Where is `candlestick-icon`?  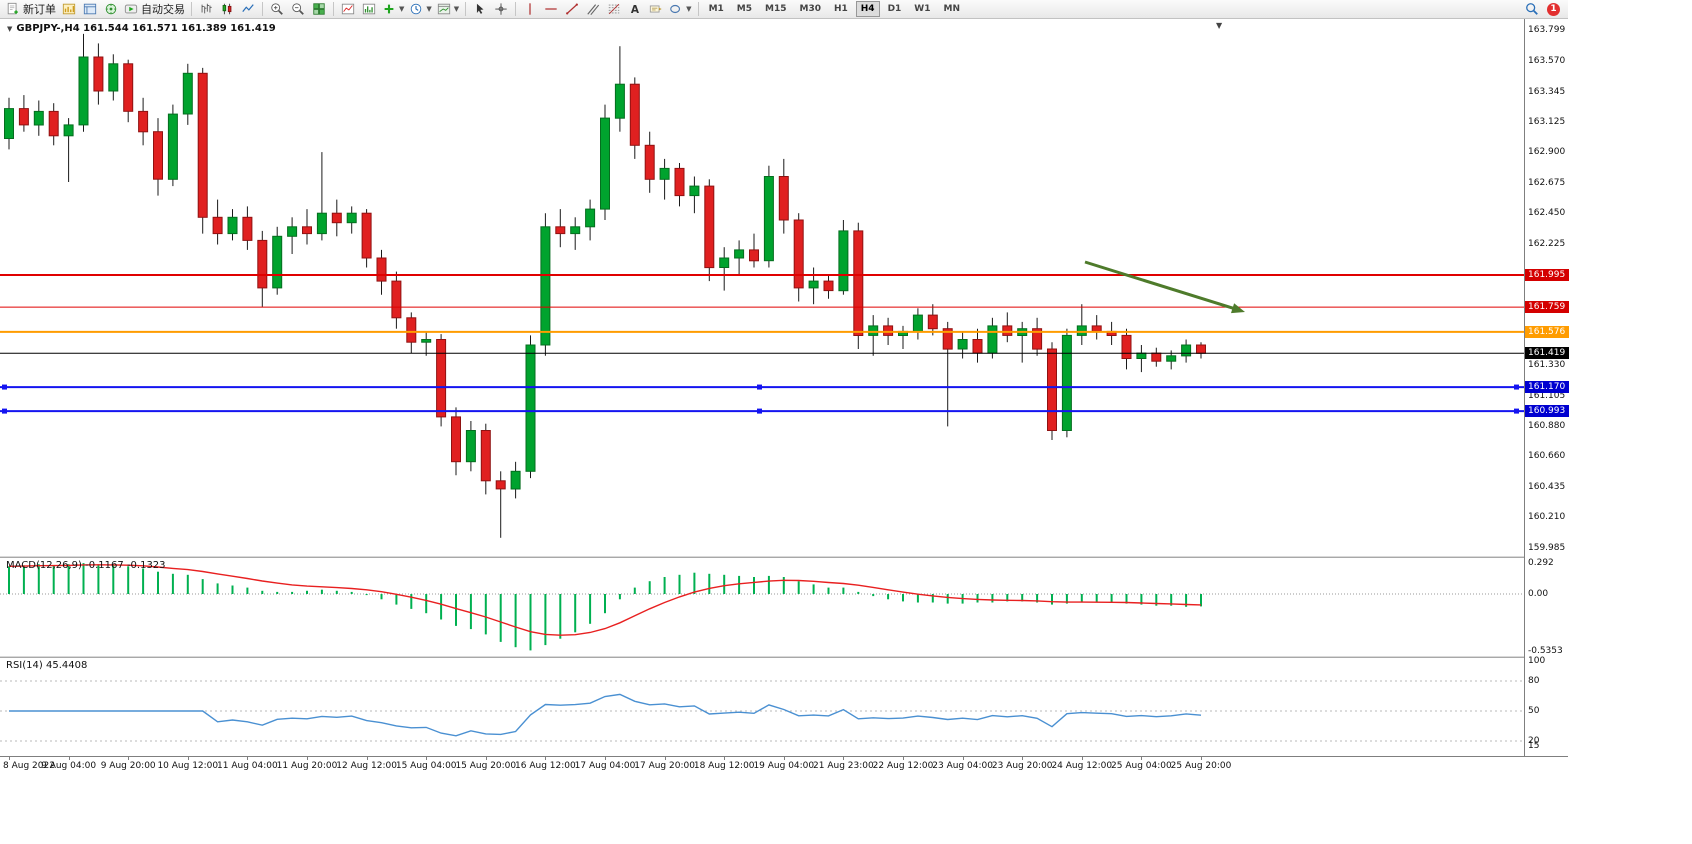
candlestick-icon is located at coordinates (227, 9).